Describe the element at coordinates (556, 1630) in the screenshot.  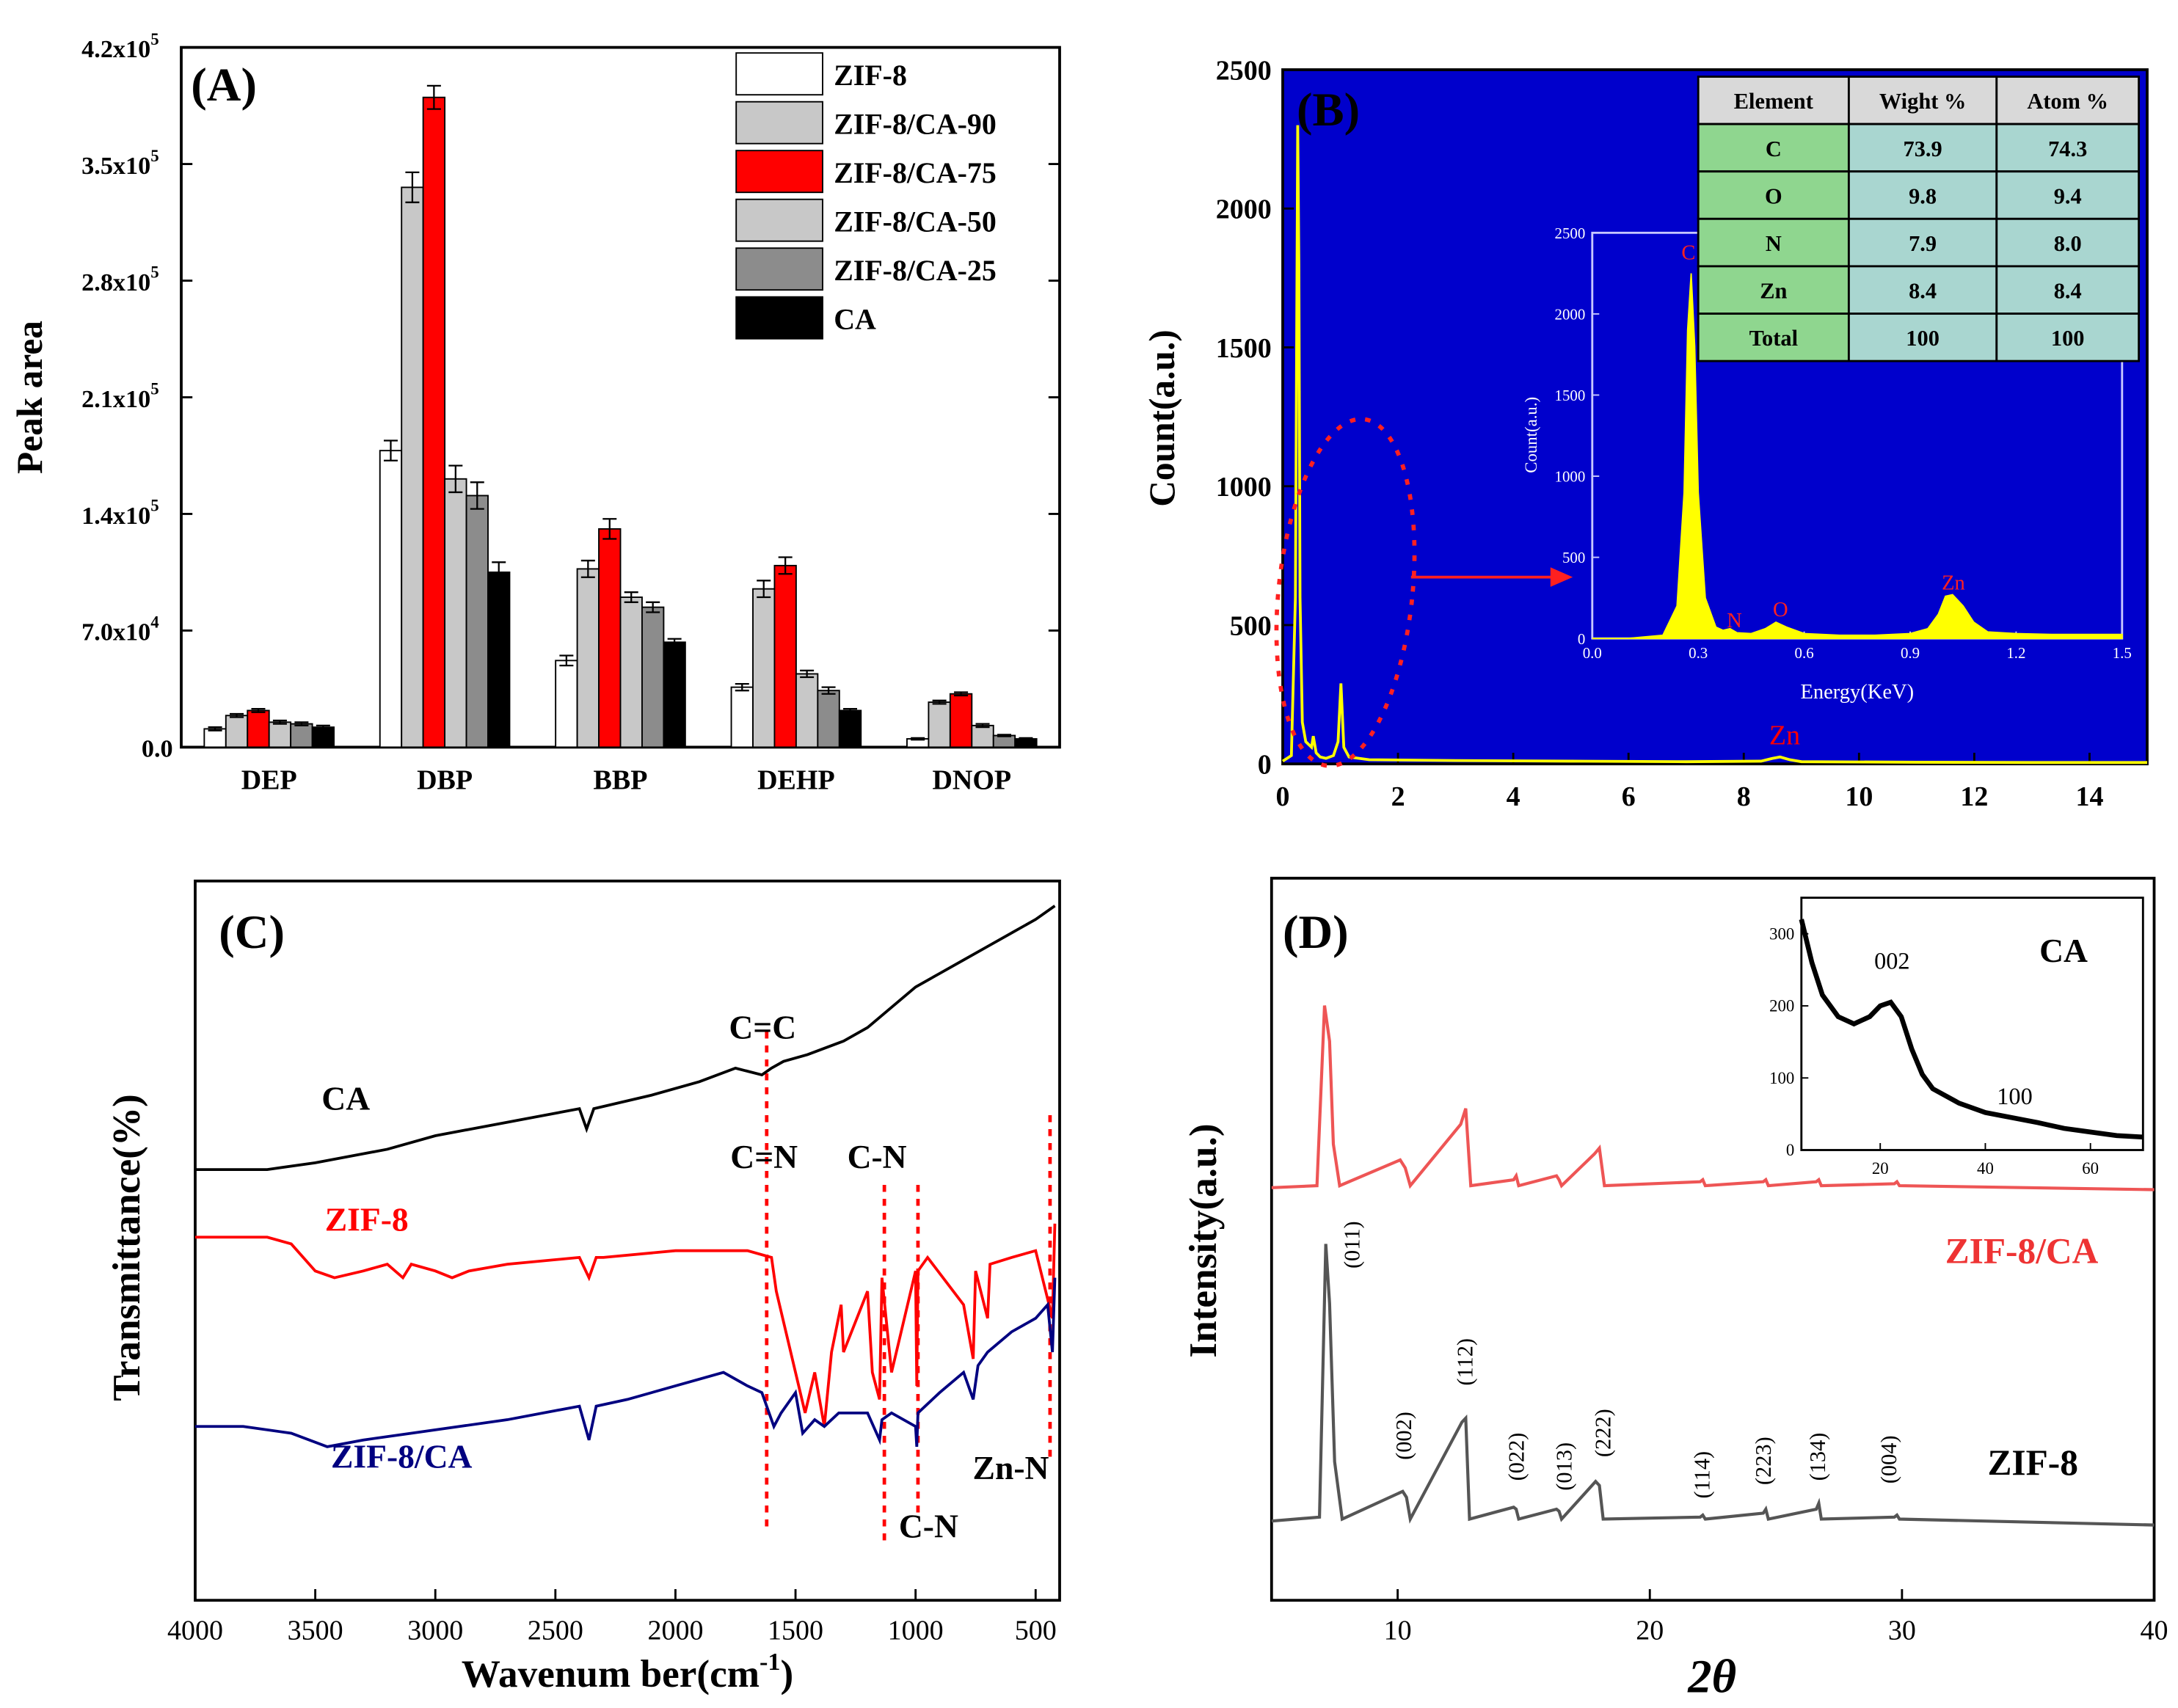
I see `x-tick-label: 2500` at that location.